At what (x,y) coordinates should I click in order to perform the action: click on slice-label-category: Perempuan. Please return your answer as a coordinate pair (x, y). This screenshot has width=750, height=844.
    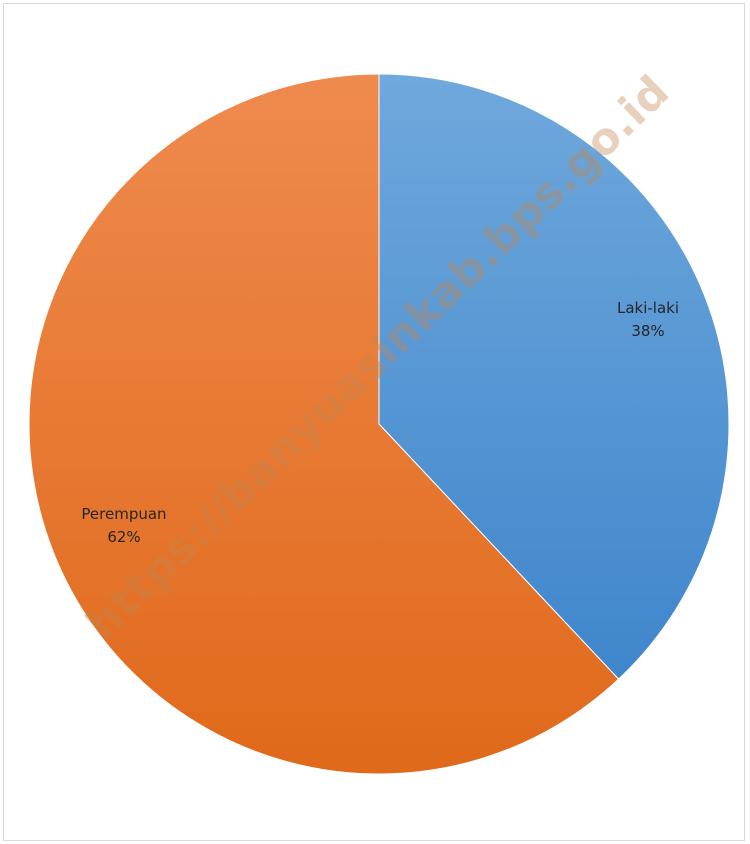
    Looking at the image, I should click on (123, 514).